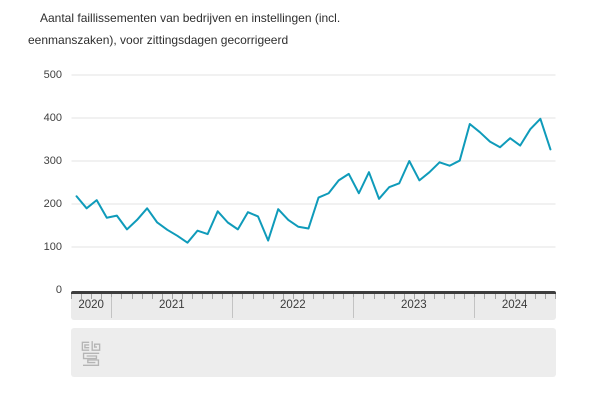 The height and width of the screenshot is (400, 600). I want to click on slider-year-label-2020: 2020, so click(91, 305).